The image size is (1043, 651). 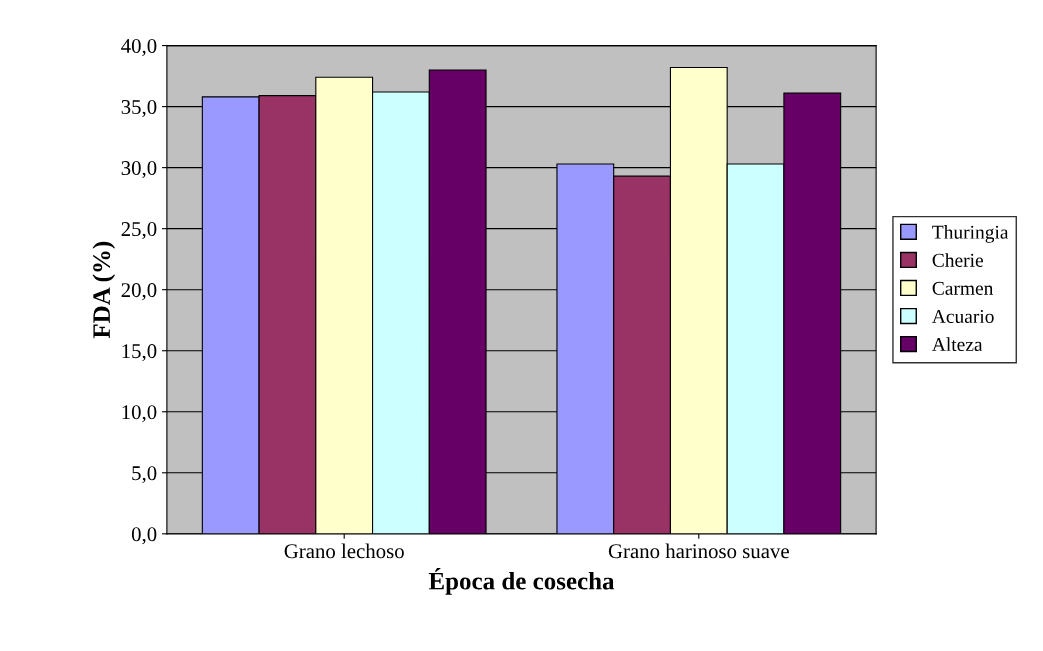 I want to click on legend-label: Alteza, so click(x=957, y=344).